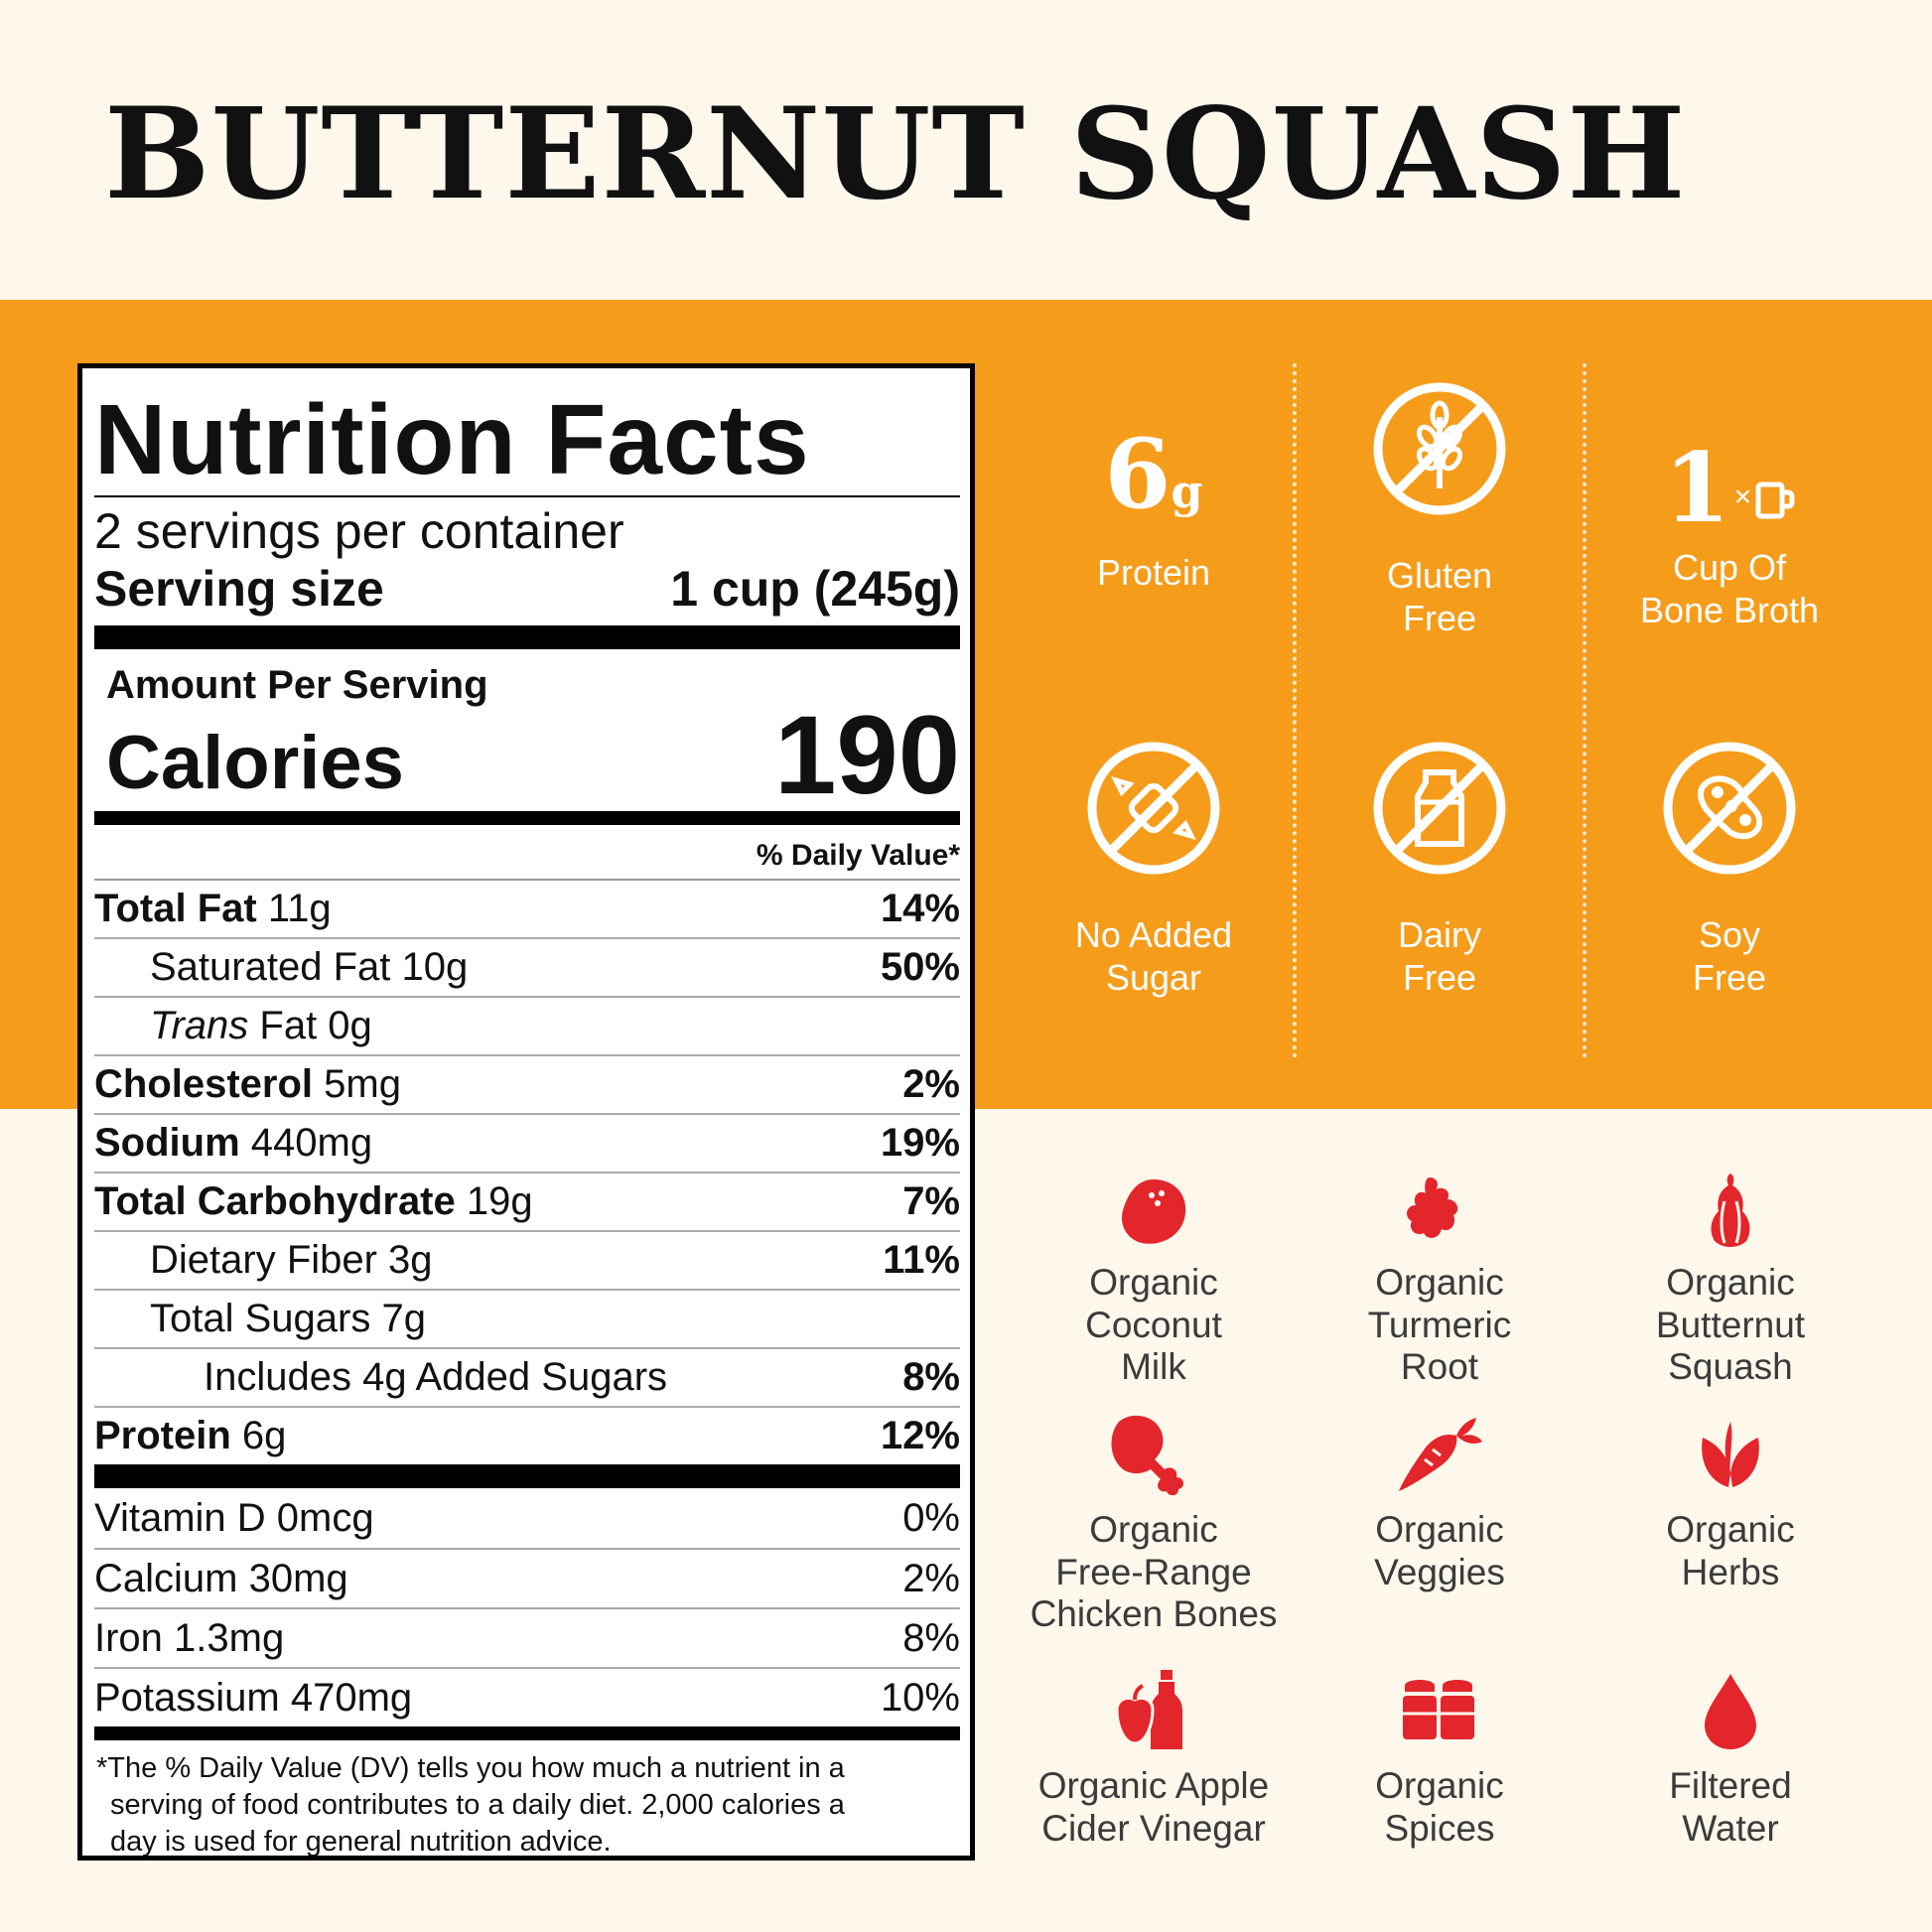 Image resolution: width=1932 pixels, height=1932 pixels. I want to click on nutrient-percent: 50%, so click(920, 967).